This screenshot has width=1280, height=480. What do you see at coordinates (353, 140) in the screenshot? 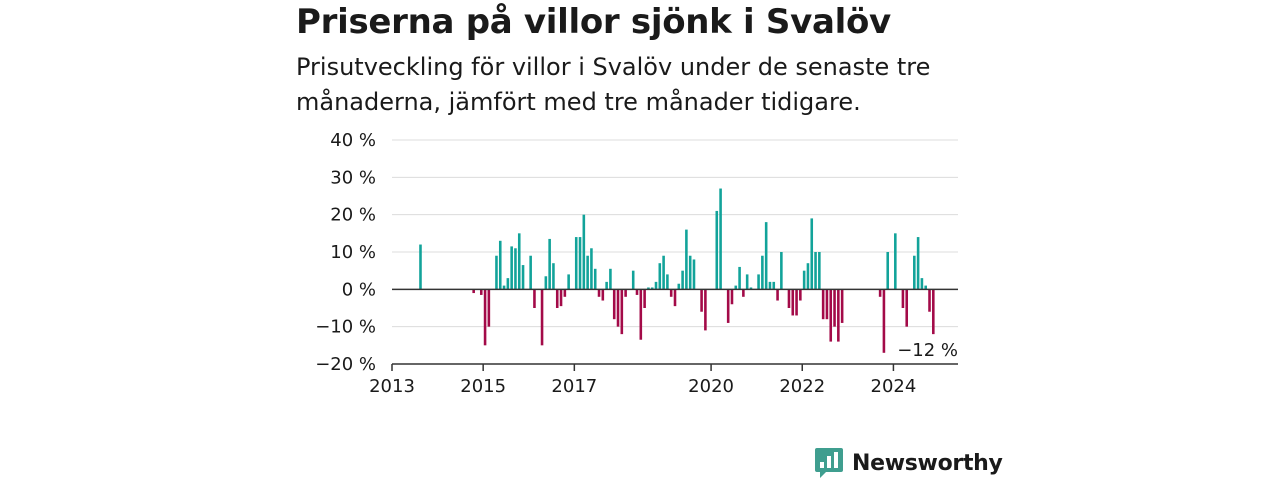
I see `y-tick-label: 40 %` at bounding box center [353, 140].